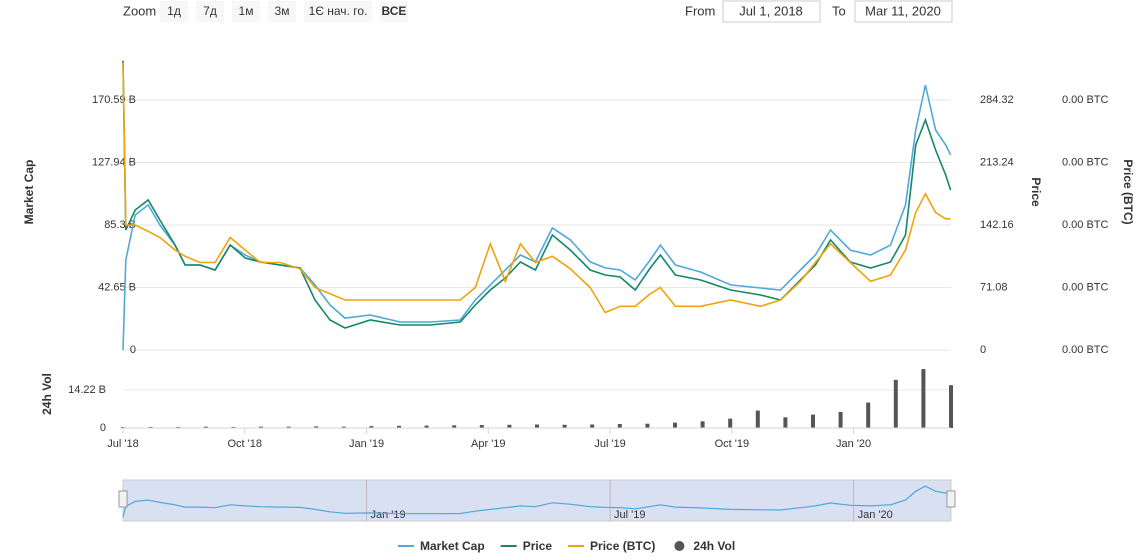 The height and width of the screenshot is (560, 1140). Describe the element at coordinates (133, 350) in the screenshot. I see `y-tick-label: 0` at that location.